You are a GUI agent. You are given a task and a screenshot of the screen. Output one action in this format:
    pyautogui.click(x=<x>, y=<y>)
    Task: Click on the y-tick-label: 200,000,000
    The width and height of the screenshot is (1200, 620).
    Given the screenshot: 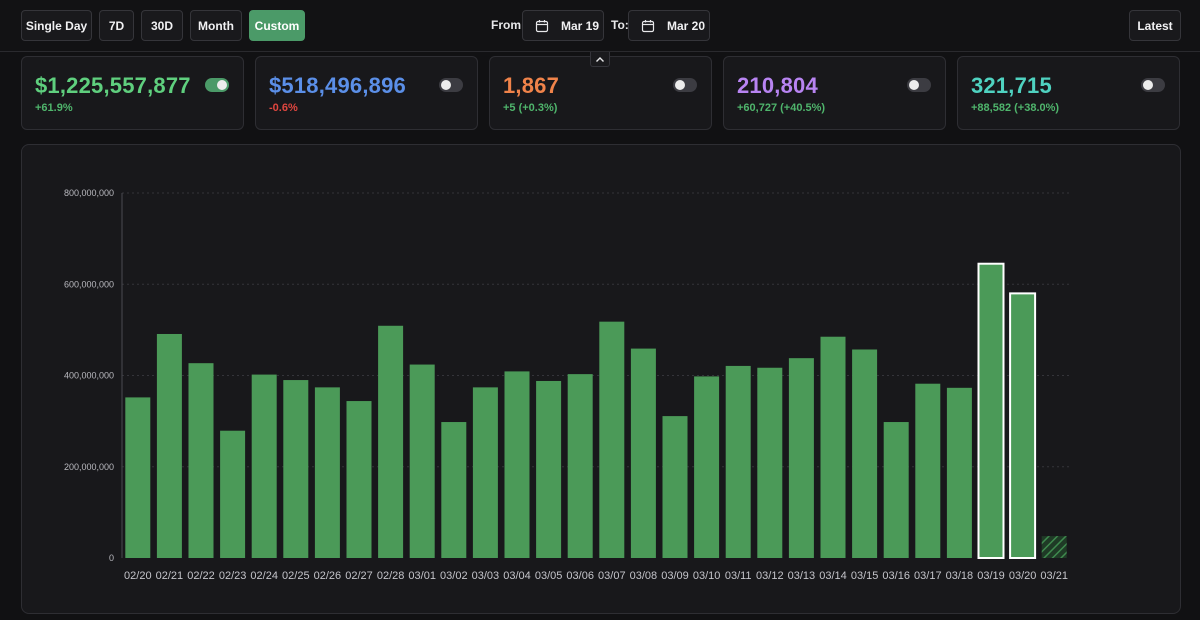 What is the action you would take?
    pyautogui.click(x=89, y=467)
    